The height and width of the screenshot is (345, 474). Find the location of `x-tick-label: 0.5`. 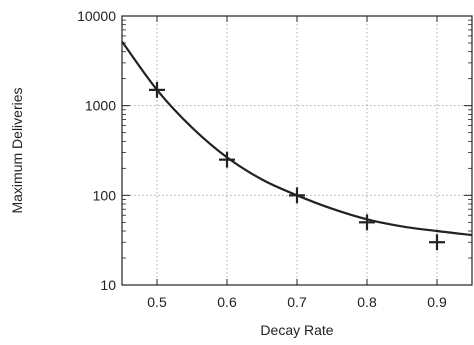

x-tick-label: 0.5 is located at coordinates (157, 302).